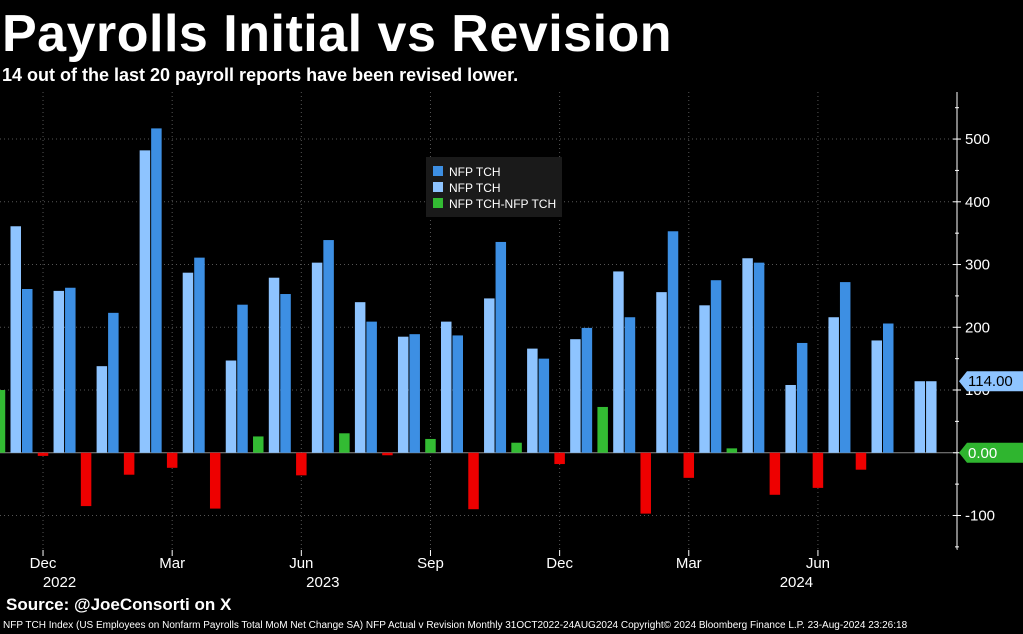 Image resolution: width=1023 pixels, height=634 pixels. Describe the element at coordinates (796, 582) in the screenshot. I see `x-year-label: 2024` at that location.